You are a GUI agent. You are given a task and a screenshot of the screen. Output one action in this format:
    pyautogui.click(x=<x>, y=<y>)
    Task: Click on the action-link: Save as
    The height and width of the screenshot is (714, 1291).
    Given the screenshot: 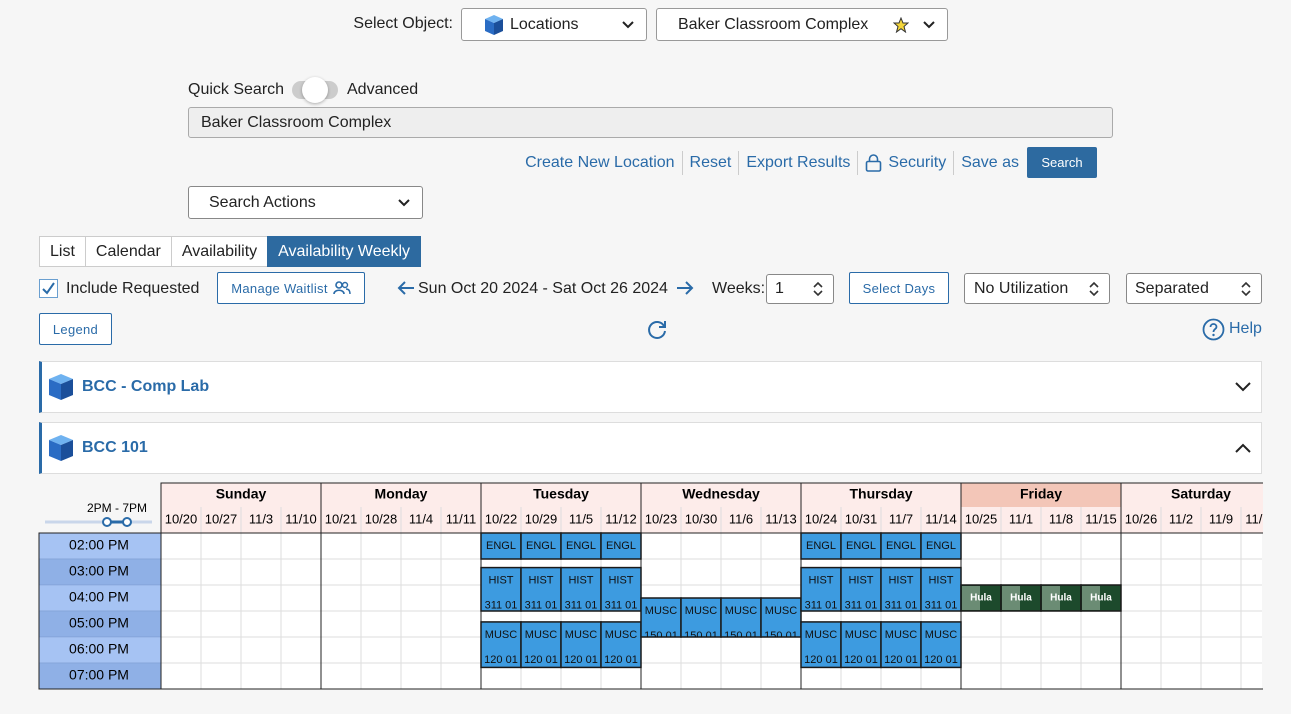 What is the action you would take?
    pyautogui.click(x=990, y=162)
    